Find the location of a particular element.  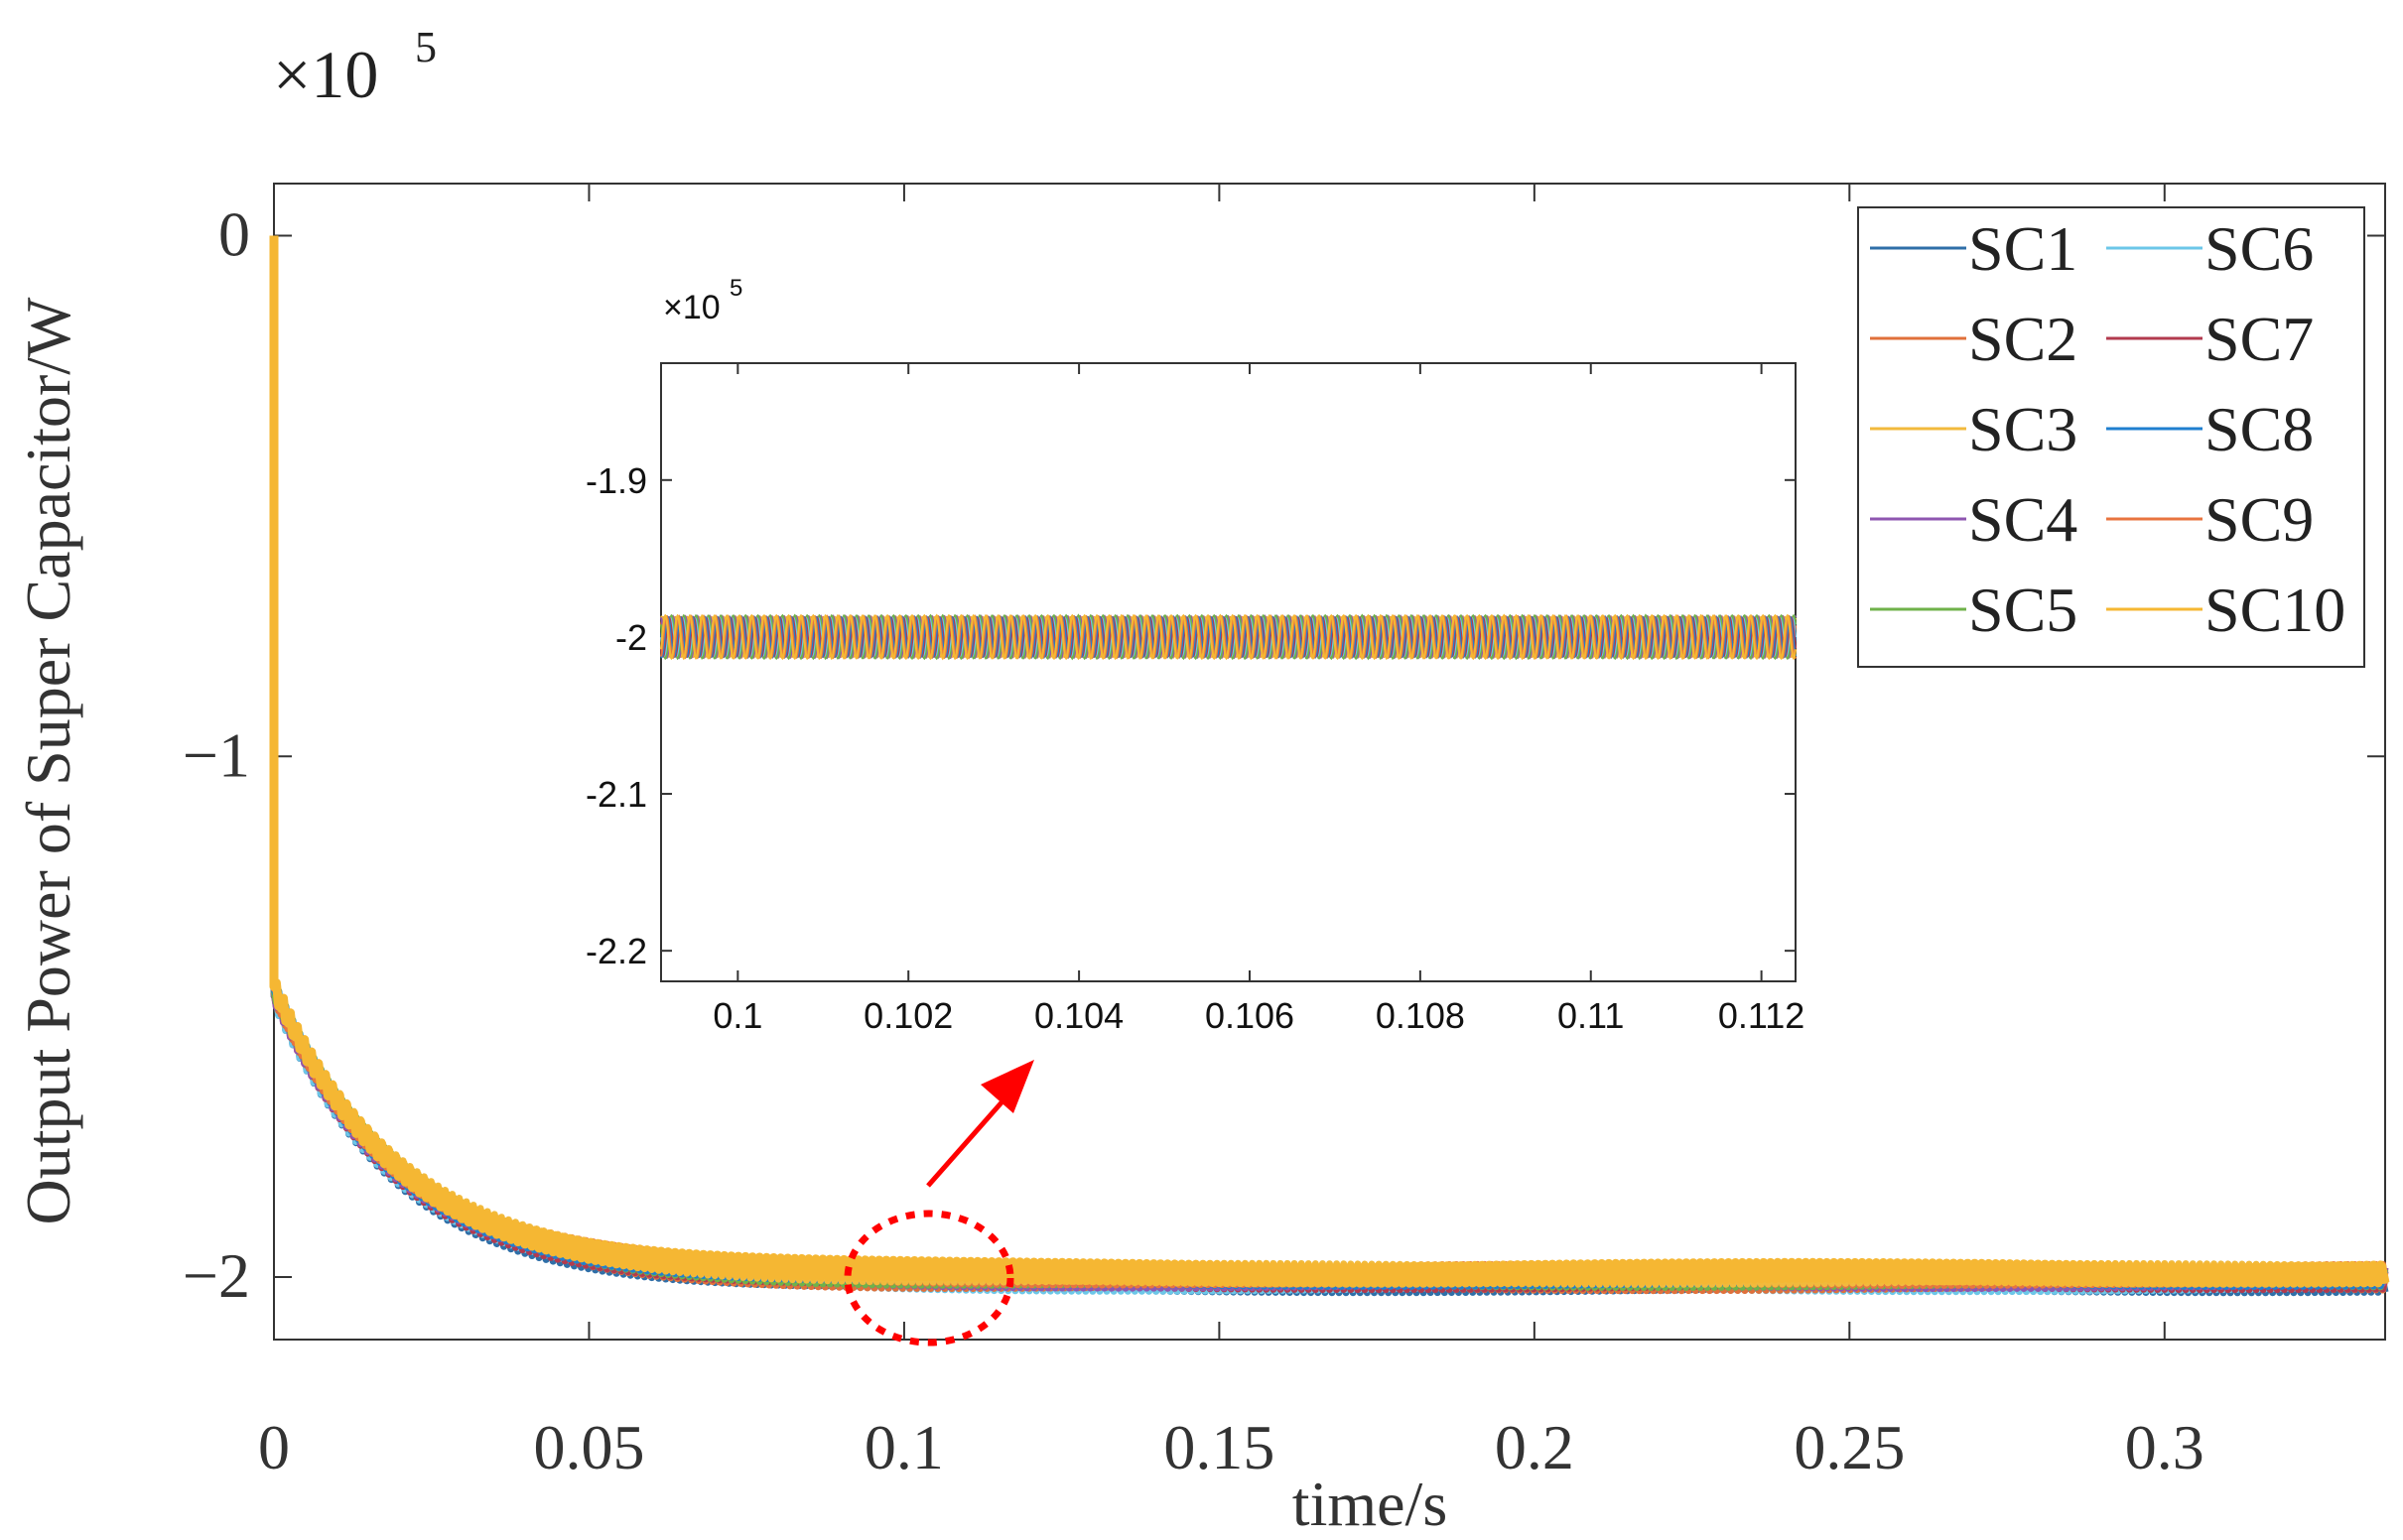

inset-series-line-sc10 is located at coordinates (1228, 637).